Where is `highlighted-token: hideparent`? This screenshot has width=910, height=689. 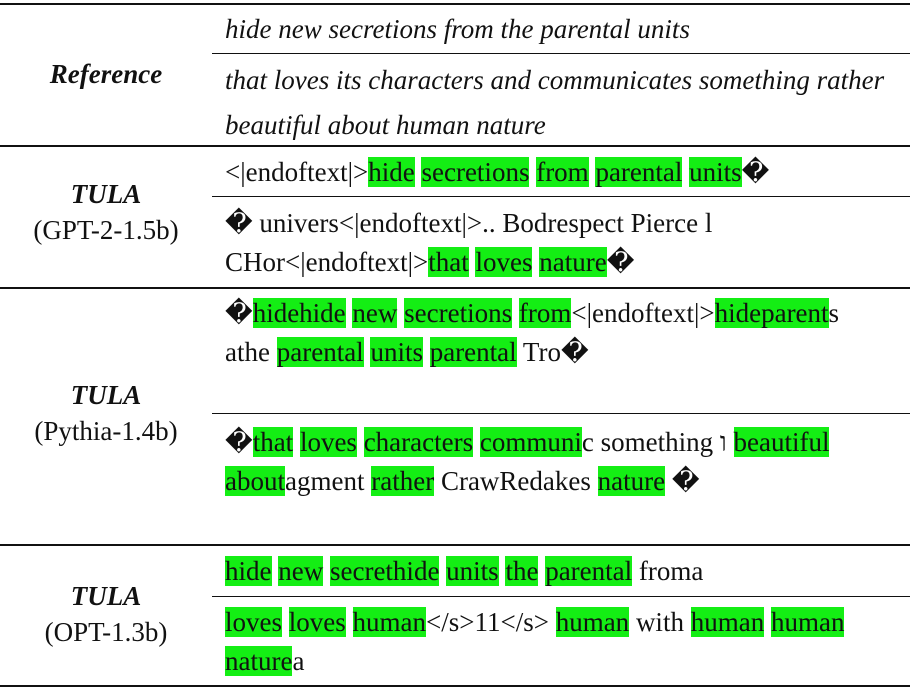
highlighted-token: hideparent is located at coordinates (771, 313).